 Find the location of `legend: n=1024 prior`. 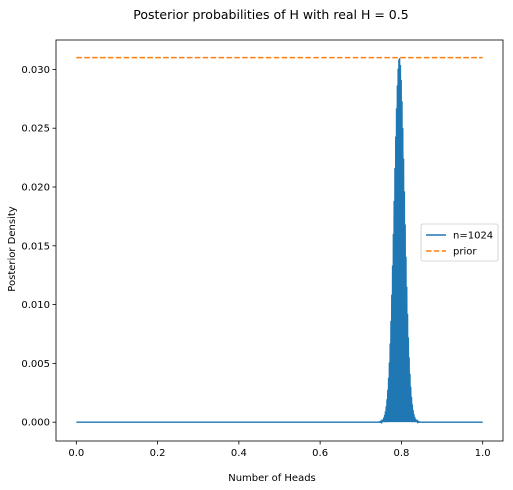

legend: n=1024 prior is located at coordinates (459, 242).